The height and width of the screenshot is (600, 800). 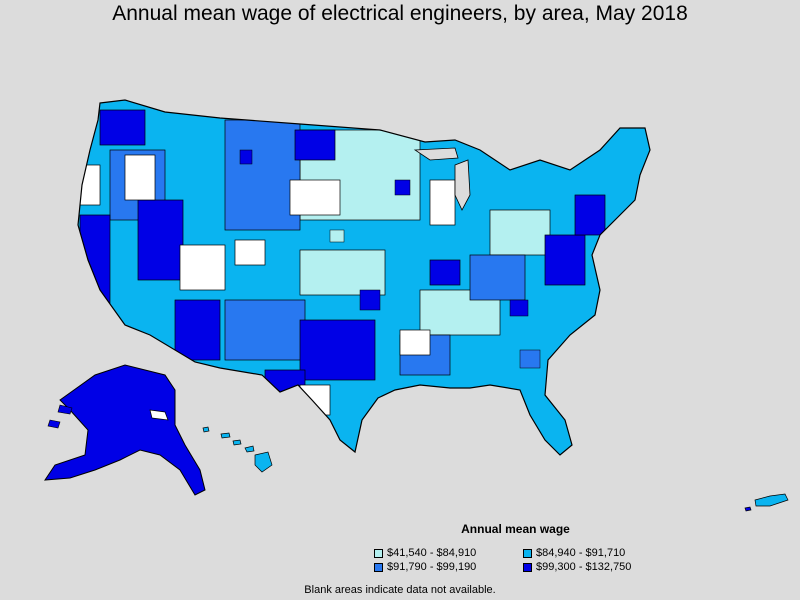 What do you see at coordinates (462, 185) in the screenshot?
I see `lake-michigan` at bounding box center [462, 185].